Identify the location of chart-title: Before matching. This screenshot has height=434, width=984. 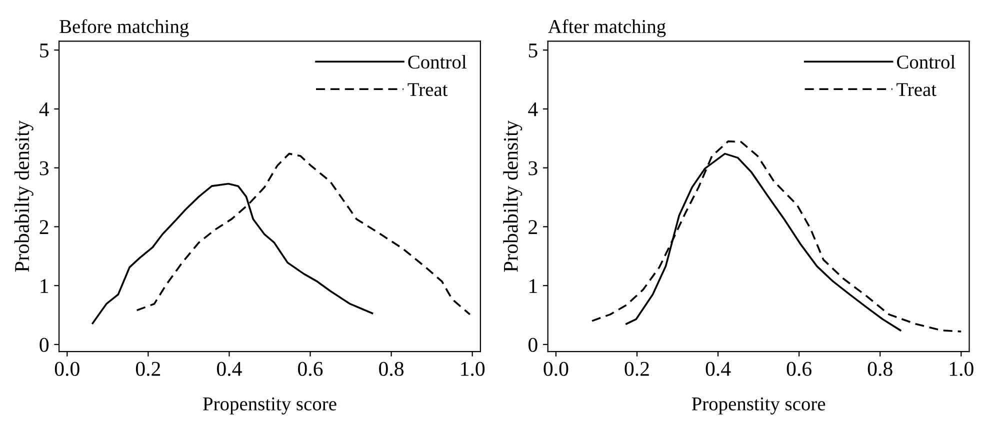
(124, 28).